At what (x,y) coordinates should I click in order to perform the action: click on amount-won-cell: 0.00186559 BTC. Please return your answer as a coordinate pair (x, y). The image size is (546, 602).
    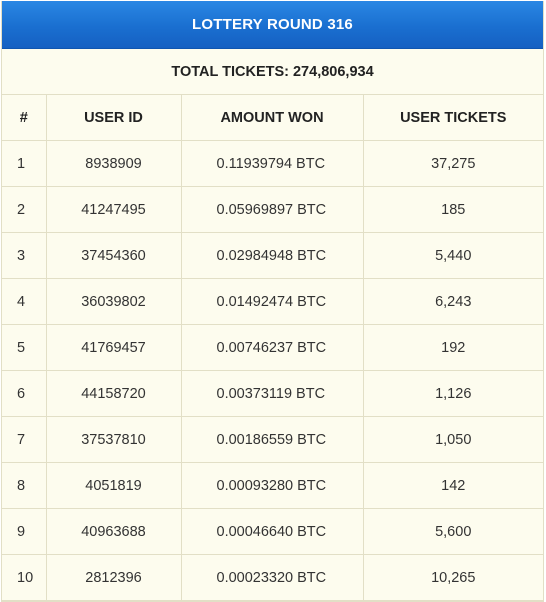
    Looking at the image, I should click on (272, 439).